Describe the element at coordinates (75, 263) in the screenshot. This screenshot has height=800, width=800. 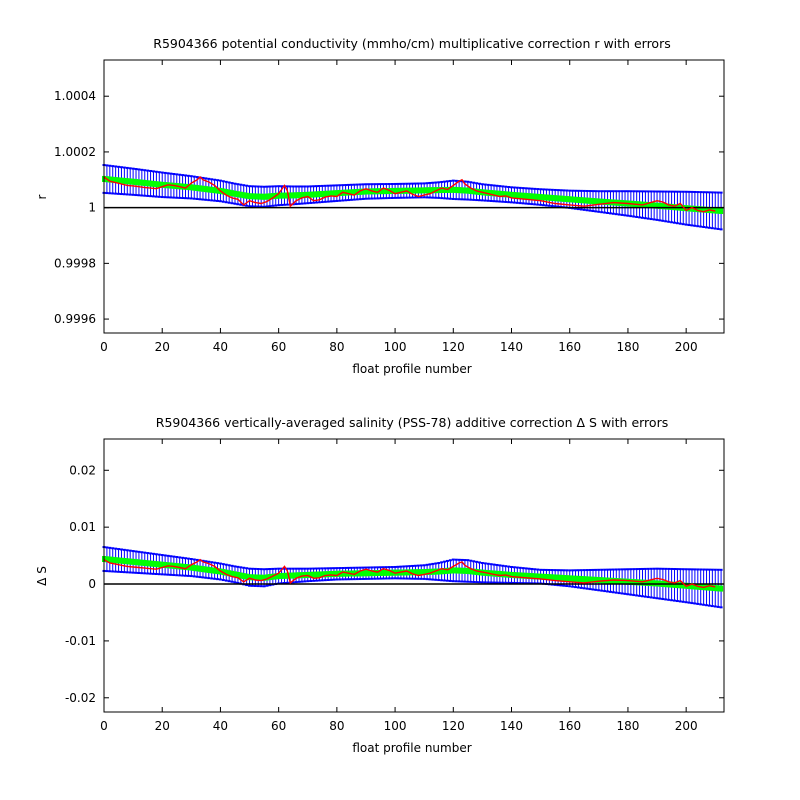
I see `y-tick-label: 0.9998` at that location.